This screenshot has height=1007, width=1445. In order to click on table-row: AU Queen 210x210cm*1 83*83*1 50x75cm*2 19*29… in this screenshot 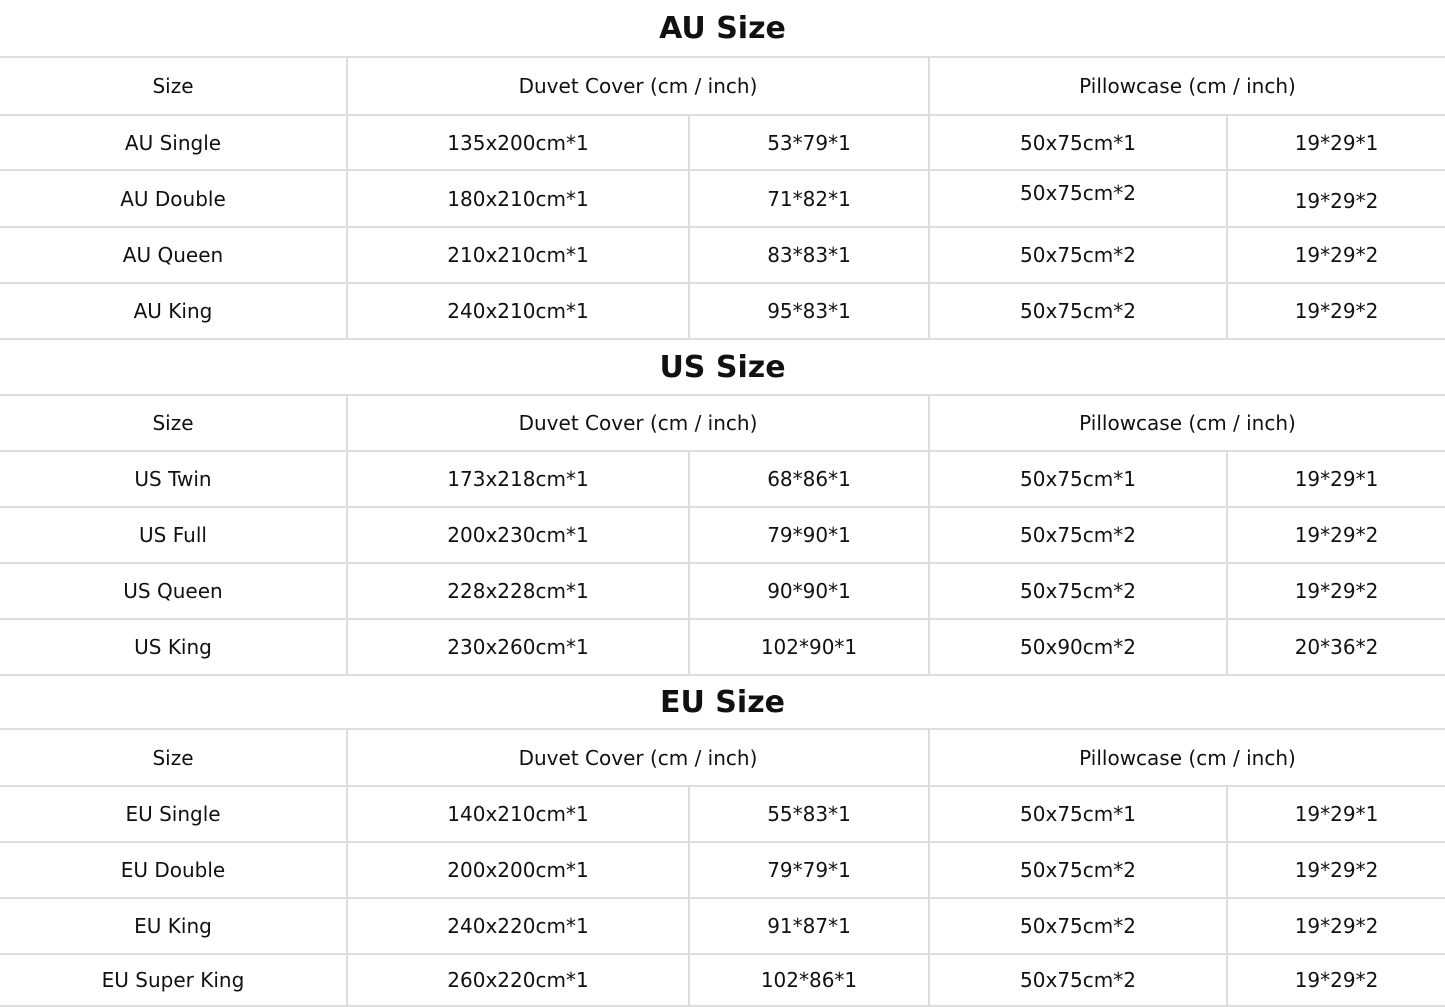, I will do `click(722, 255)`.